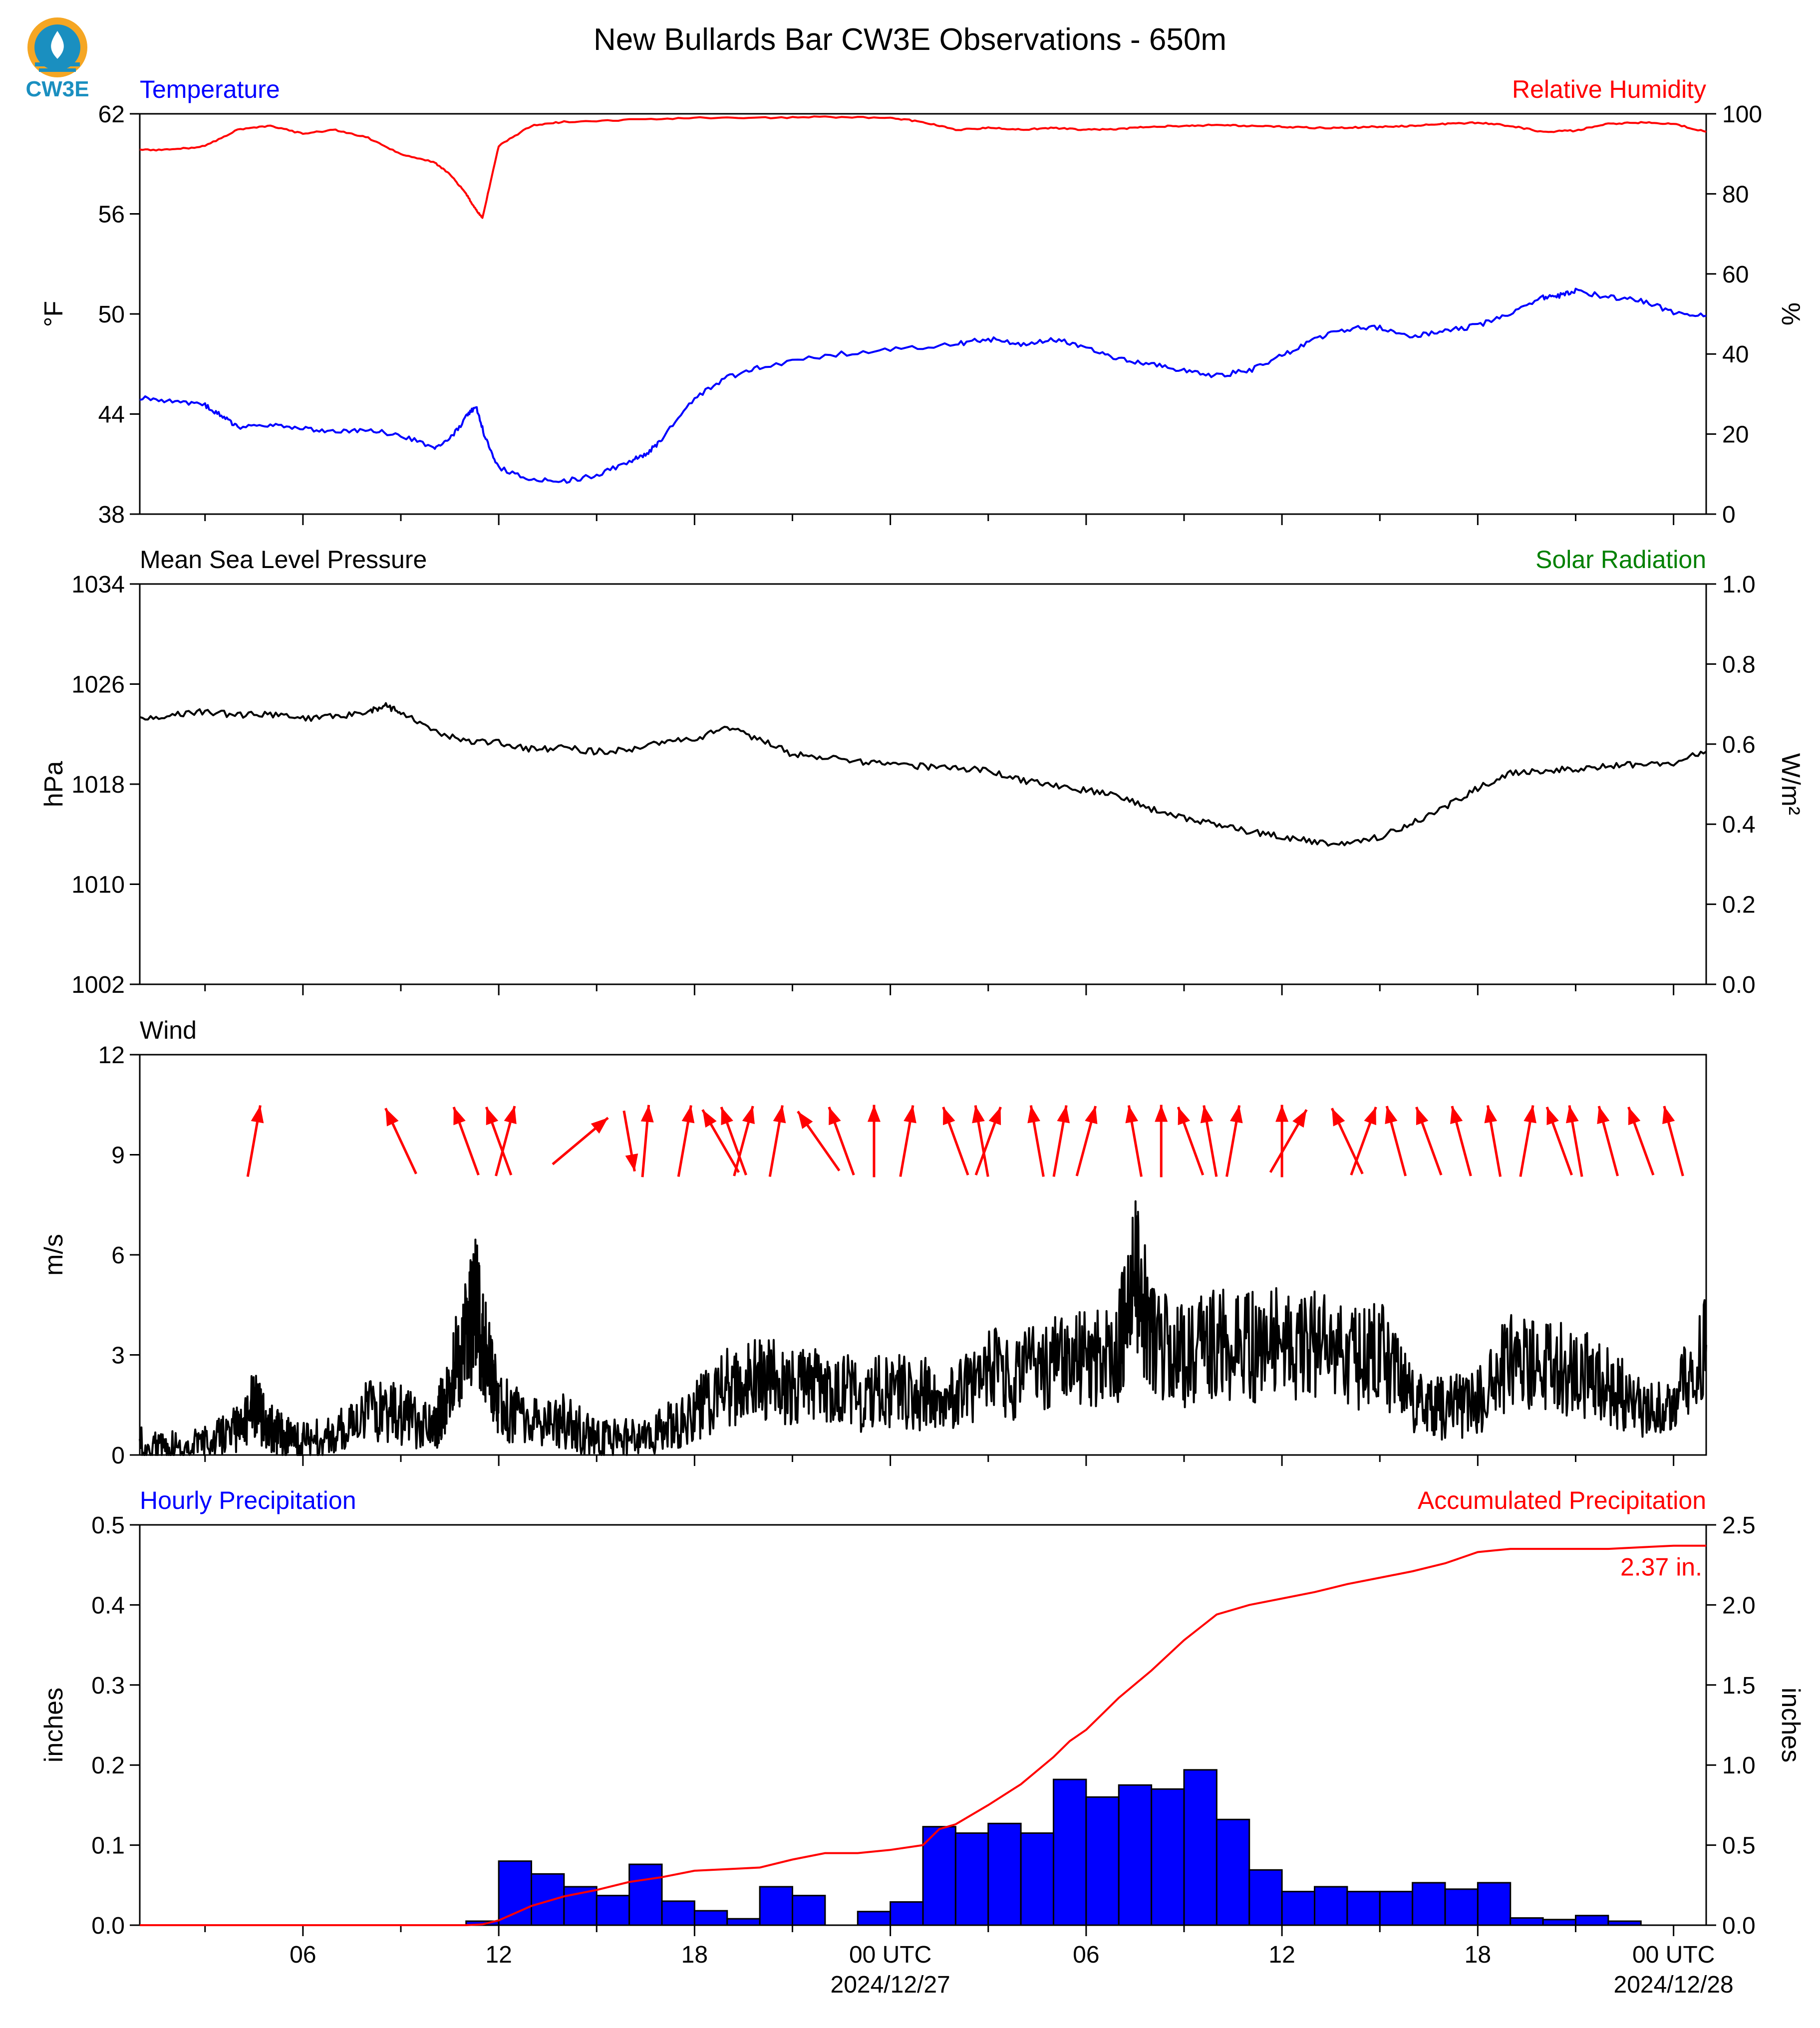 The height and width of the screenshot is (2028, 1820). I want to click on y-right-tick-label: 2.0, so click(1739, 1605).